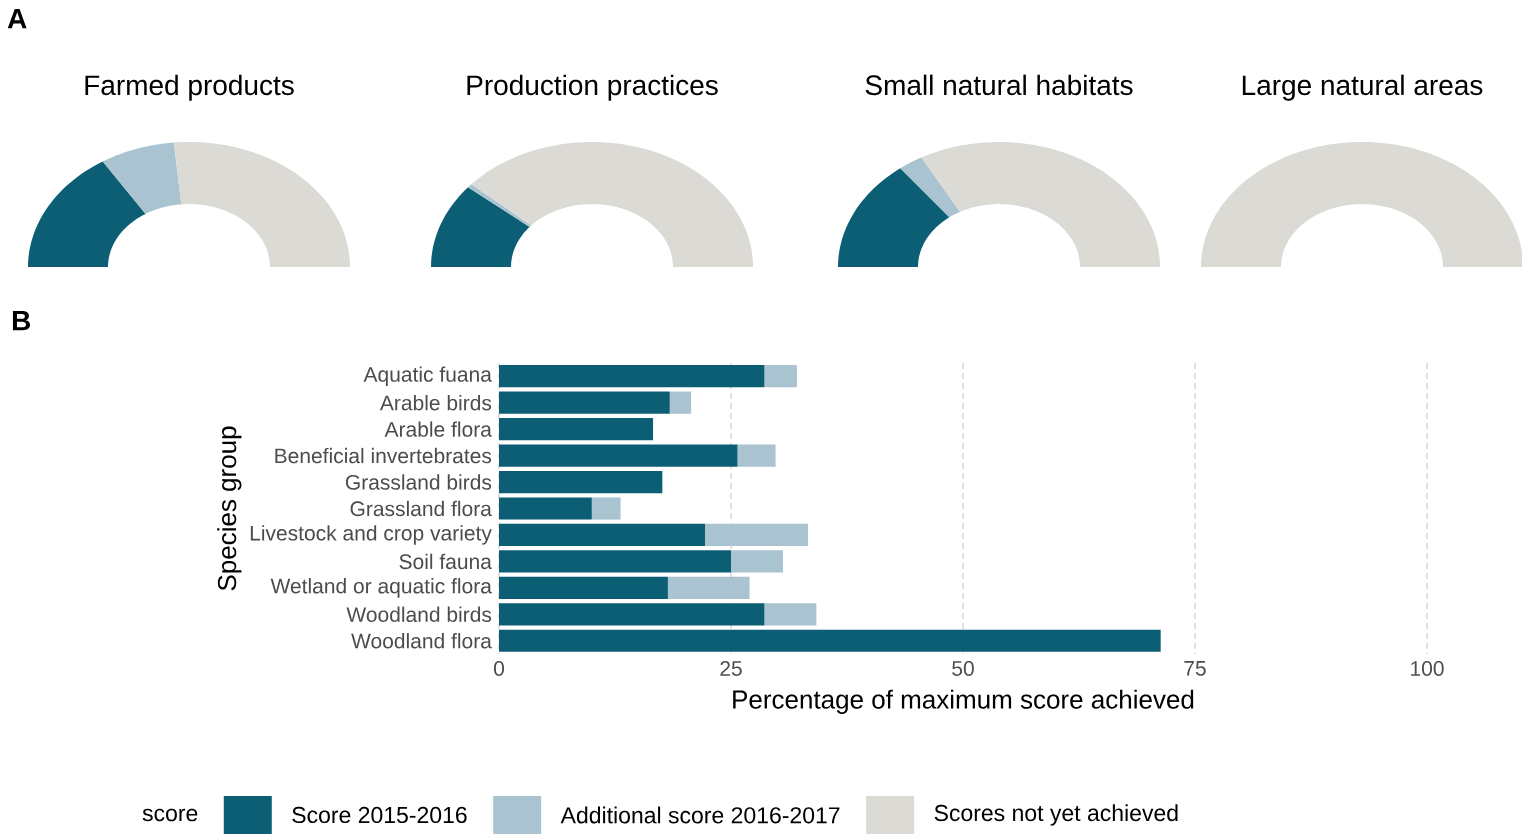 The width and height of the screenshot is (1522, 834). Describe the element at coordinates (592, 87) in the screenshot. I see `chart-title: Production practices` at that location.